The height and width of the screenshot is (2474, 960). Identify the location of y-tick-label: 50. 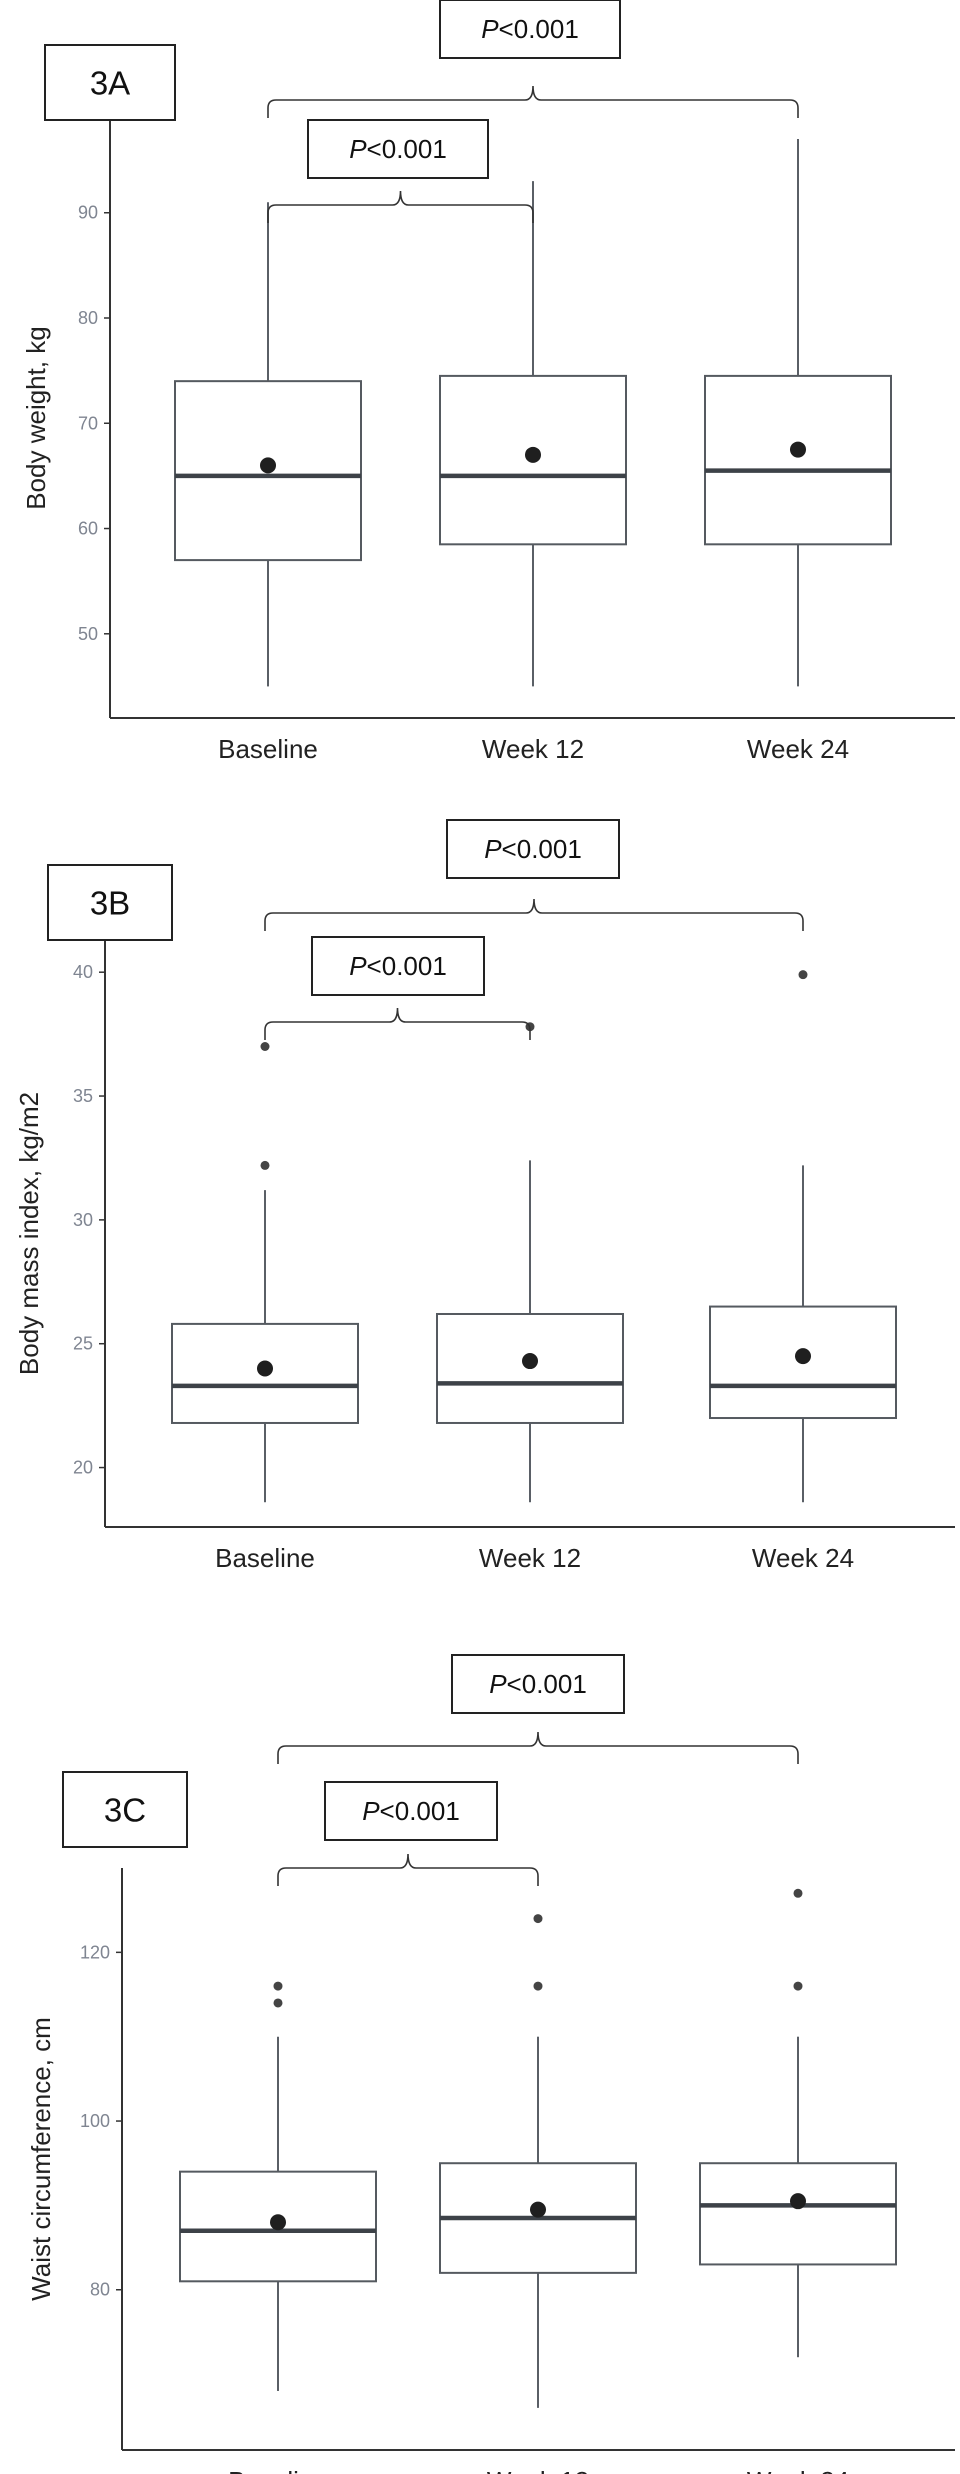
(88, 634).